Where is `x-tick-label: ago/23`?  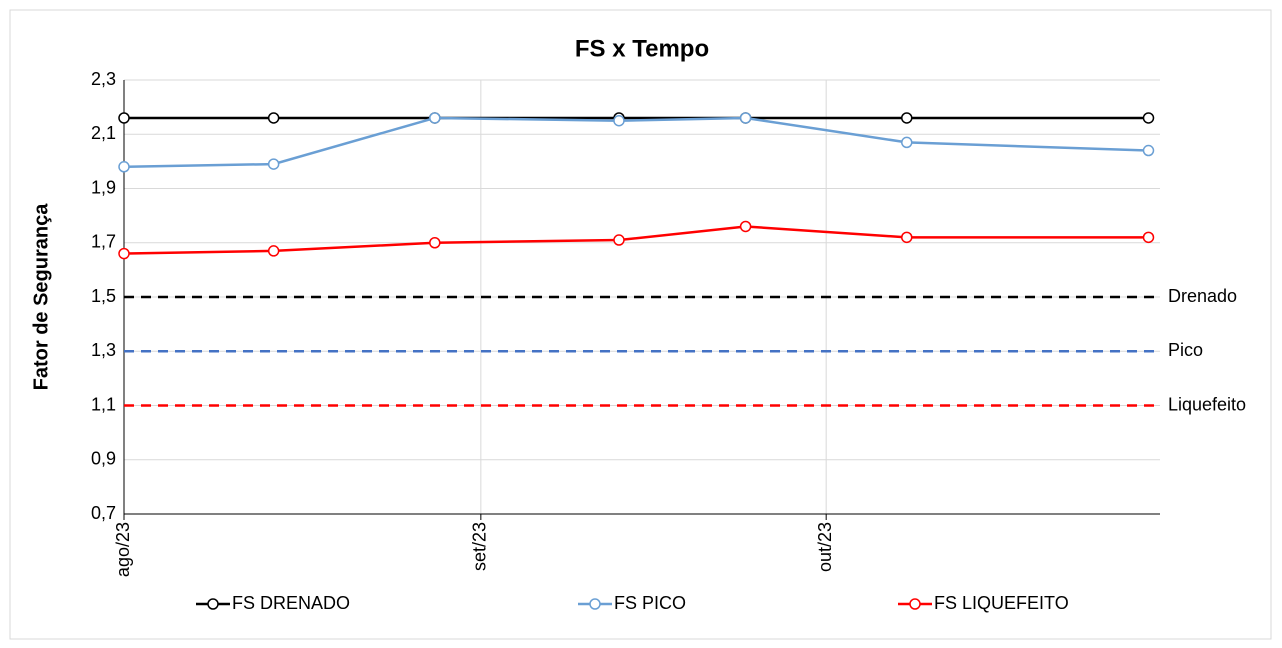
x-tick-label: ago/23 is located at coordinates (123, 549).